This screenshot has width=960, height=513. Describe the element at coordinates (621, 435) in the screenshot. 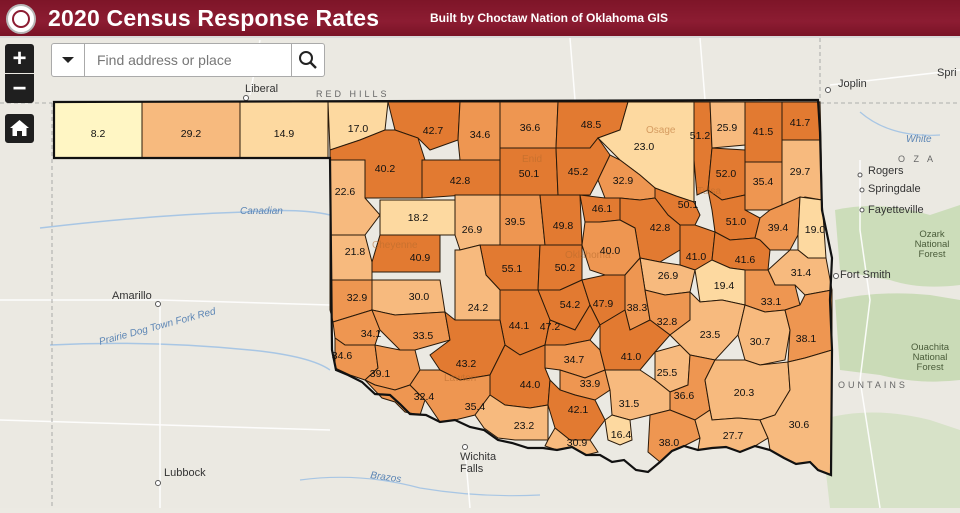

I see `county-value-label: 16.4` at that location.